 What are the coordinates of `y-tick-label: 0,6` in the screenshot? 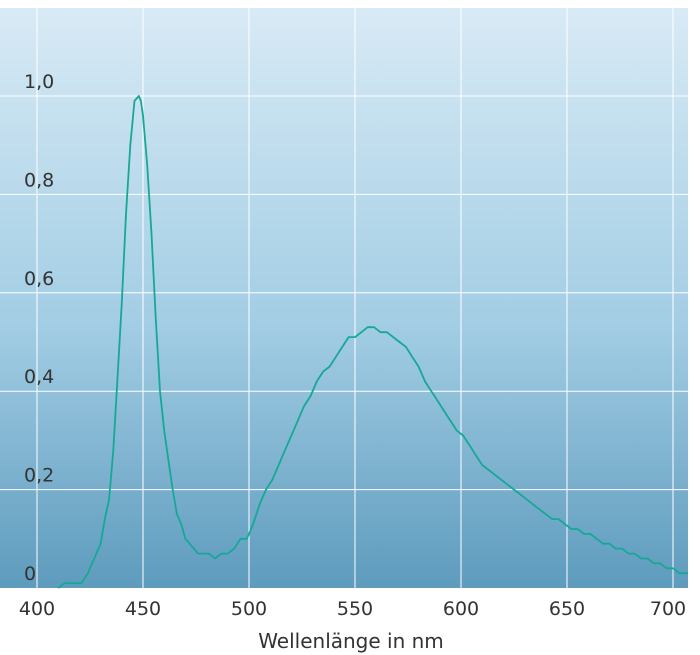 It's located at (39, 279).